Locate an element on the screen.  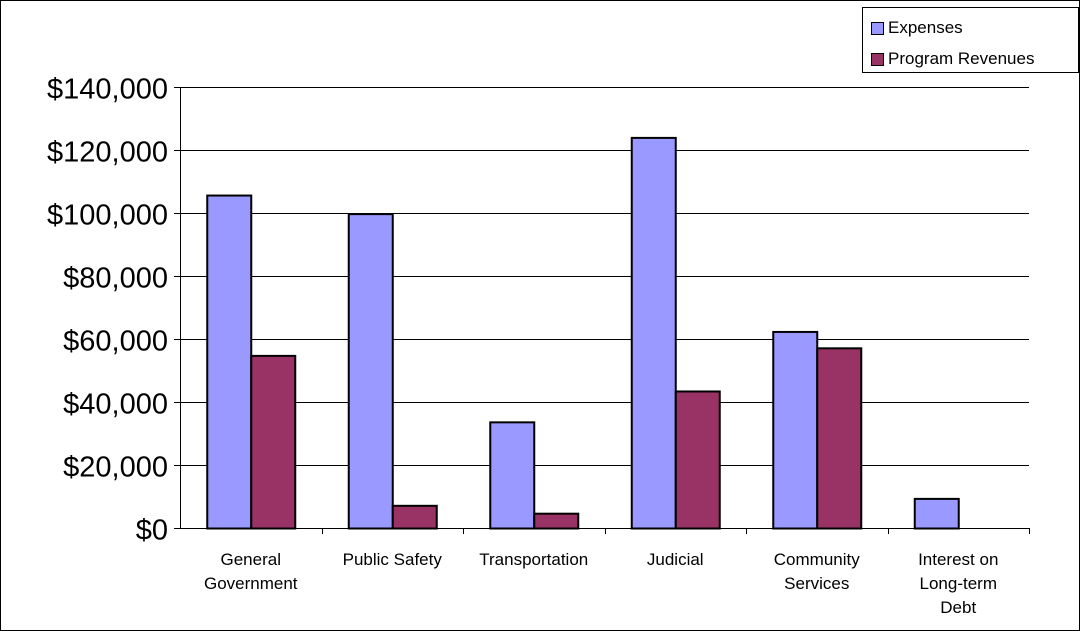
legend-label-expenses: Expenses is located at coordinates (925, 27).